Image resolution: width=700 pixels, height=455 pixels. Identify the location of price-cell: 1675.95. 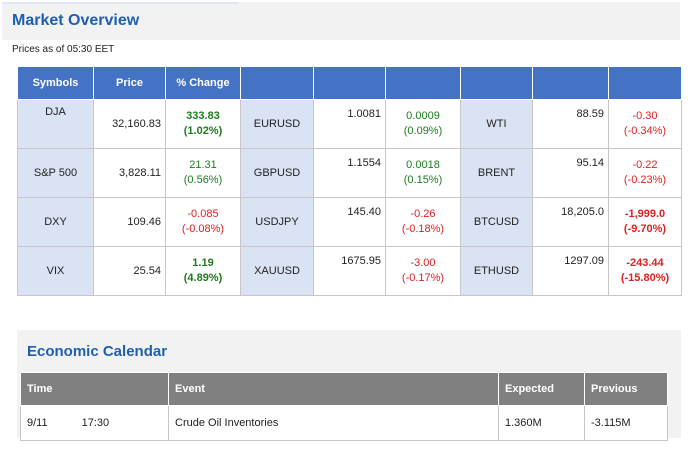
(349, 271).